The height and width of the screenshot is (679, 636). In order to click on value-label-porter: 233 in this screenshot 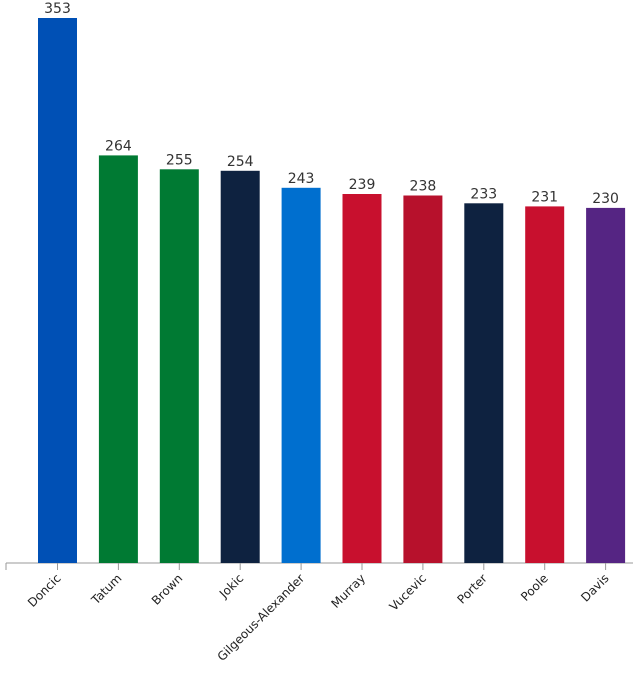, I will do `click(483, 194)`.